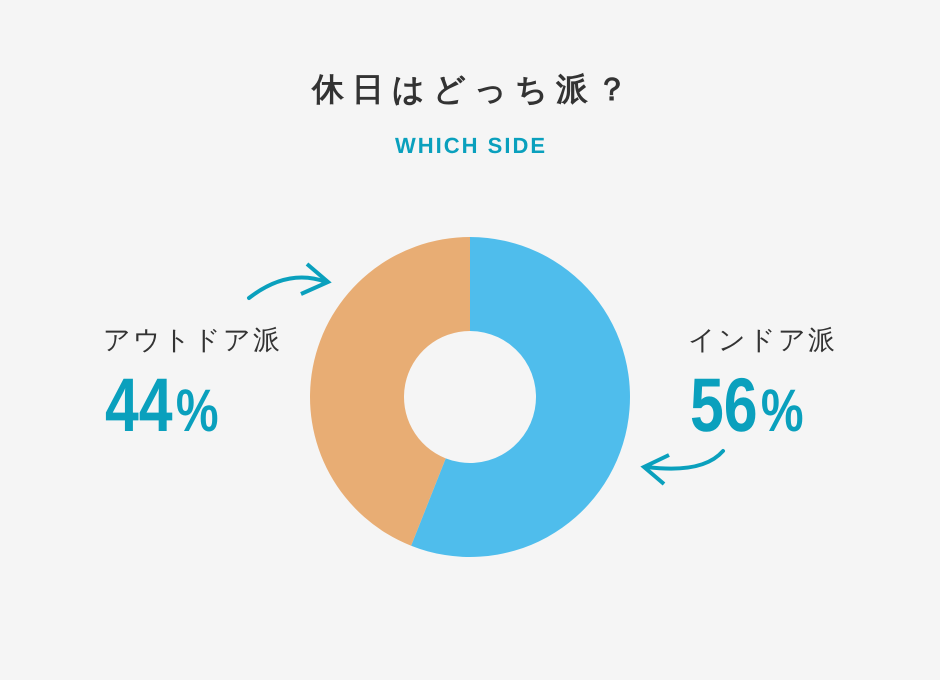 The width and height of the screenshot is (940, 680). Describe the element at coordinates (192, 340) in the screenshot. I see `slice-label: アウトドア派` at that location.